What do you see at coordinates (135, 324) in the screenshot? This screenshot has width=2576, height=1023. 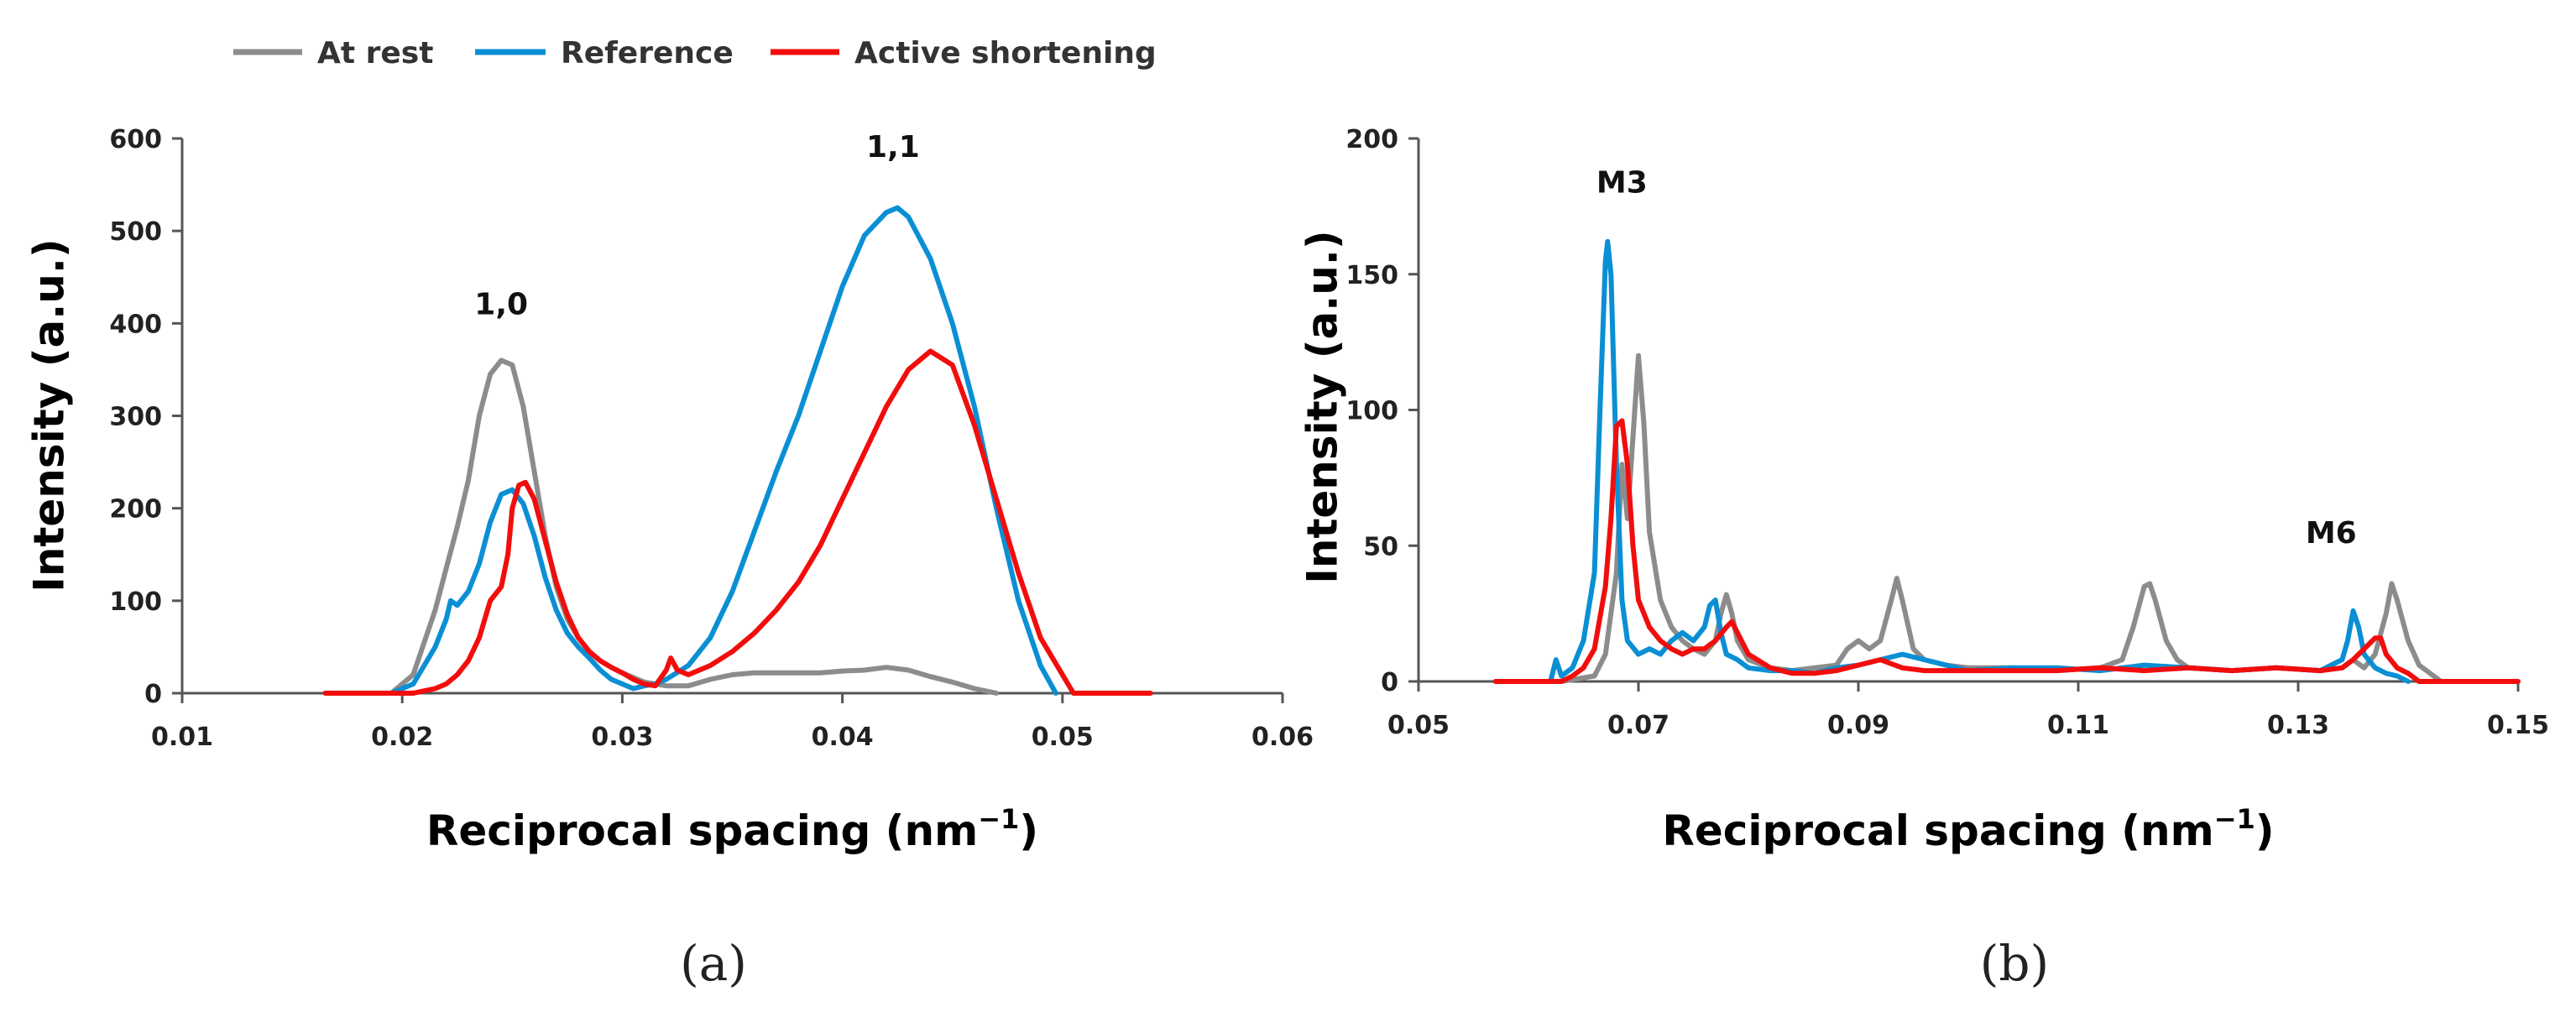 I see `y-tick-label: 400` at bounding box center [135, 324].